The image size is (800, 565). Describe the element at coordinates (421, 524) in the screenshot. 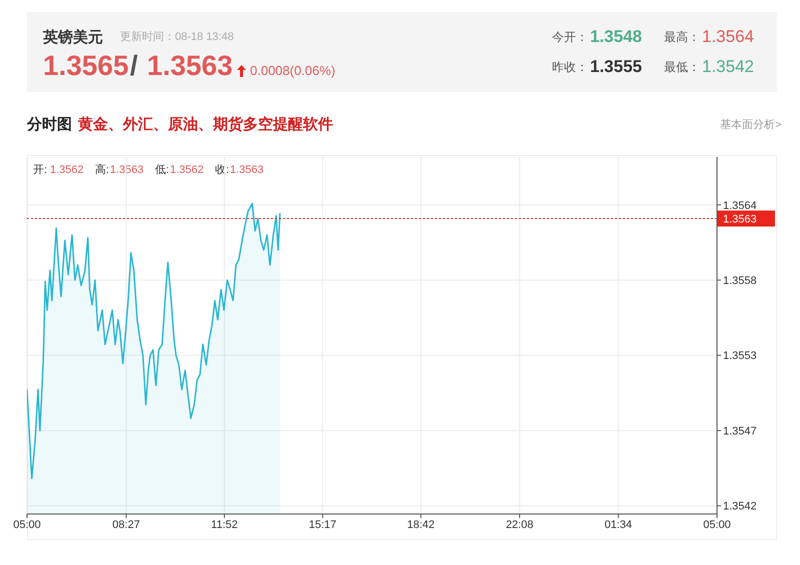

I see `x-tick-label: 18:42` at that location.